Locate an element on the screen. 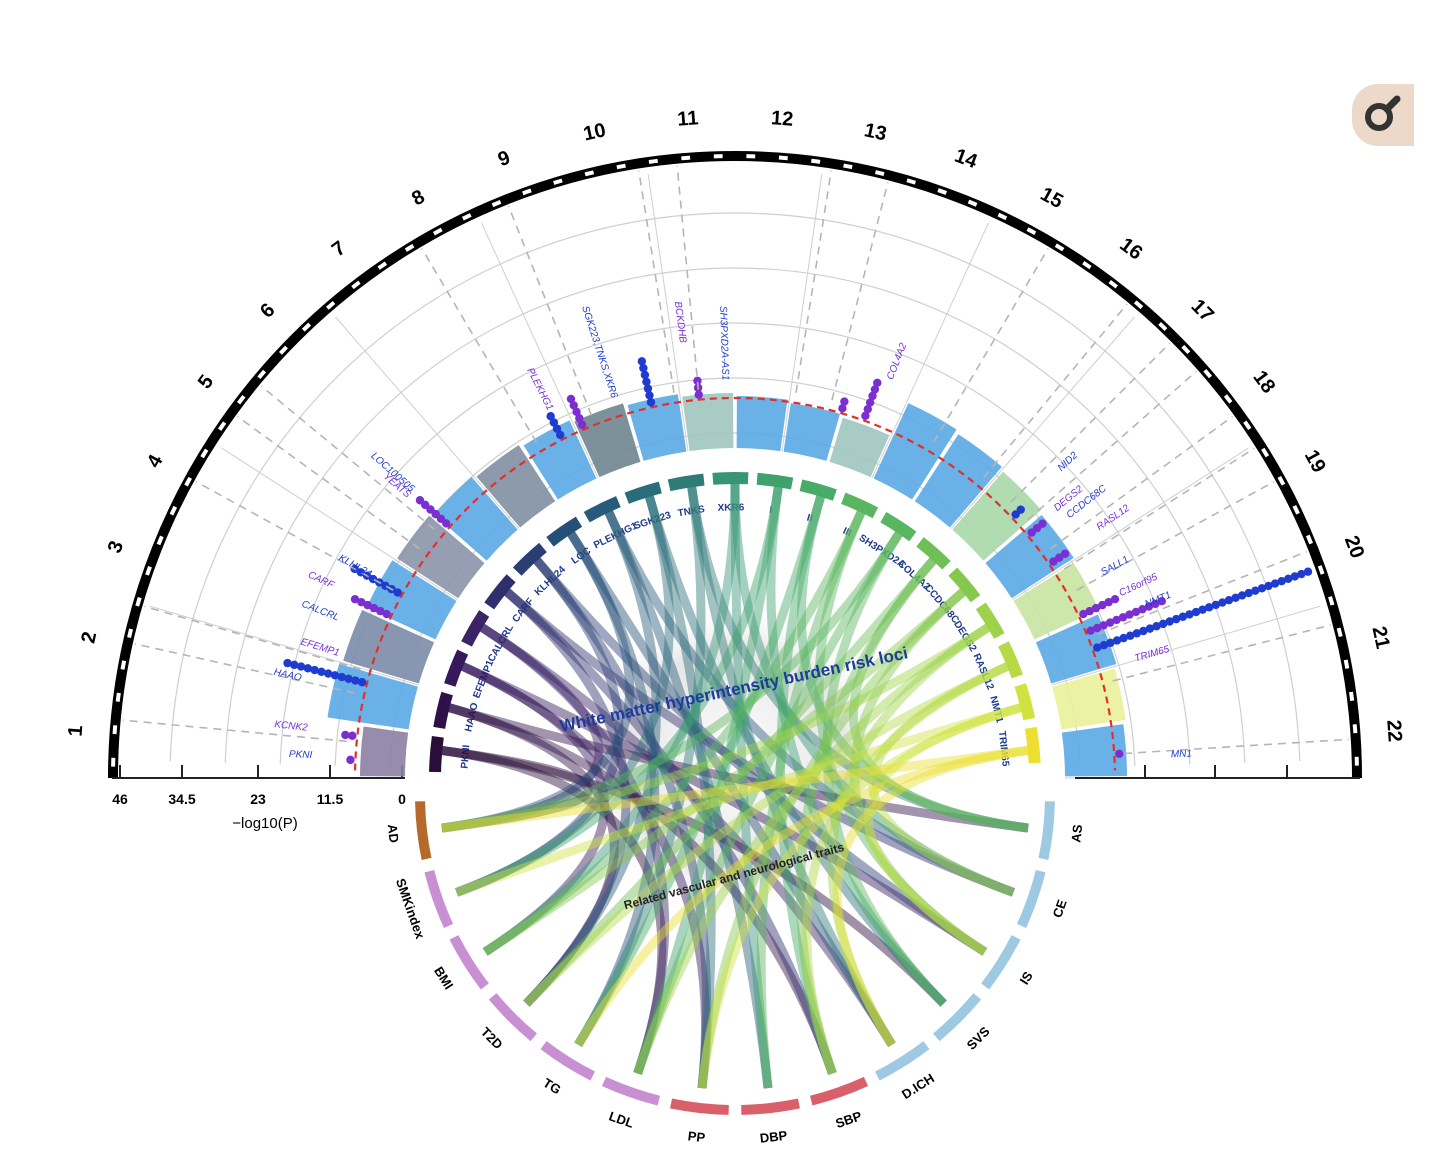  trait-label: SVS is located at coordinates (978, 1037).